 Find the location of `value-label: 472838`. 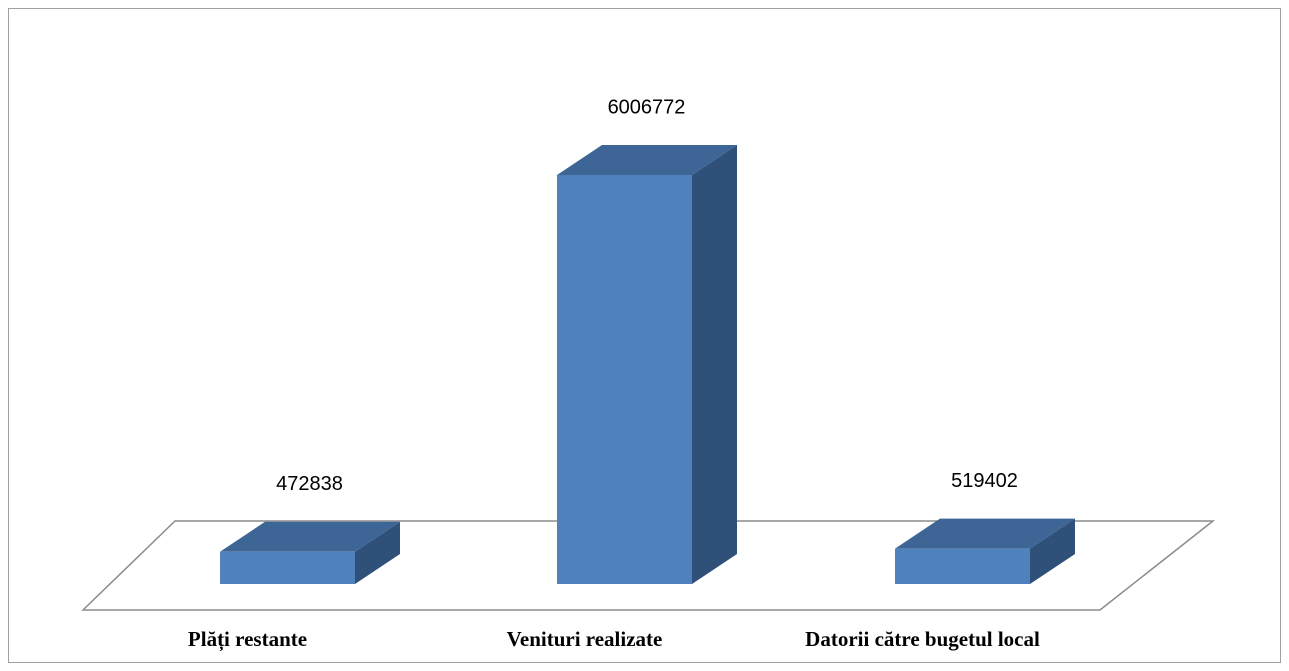

value-label: 472838 is located at coordinates (309, 484).